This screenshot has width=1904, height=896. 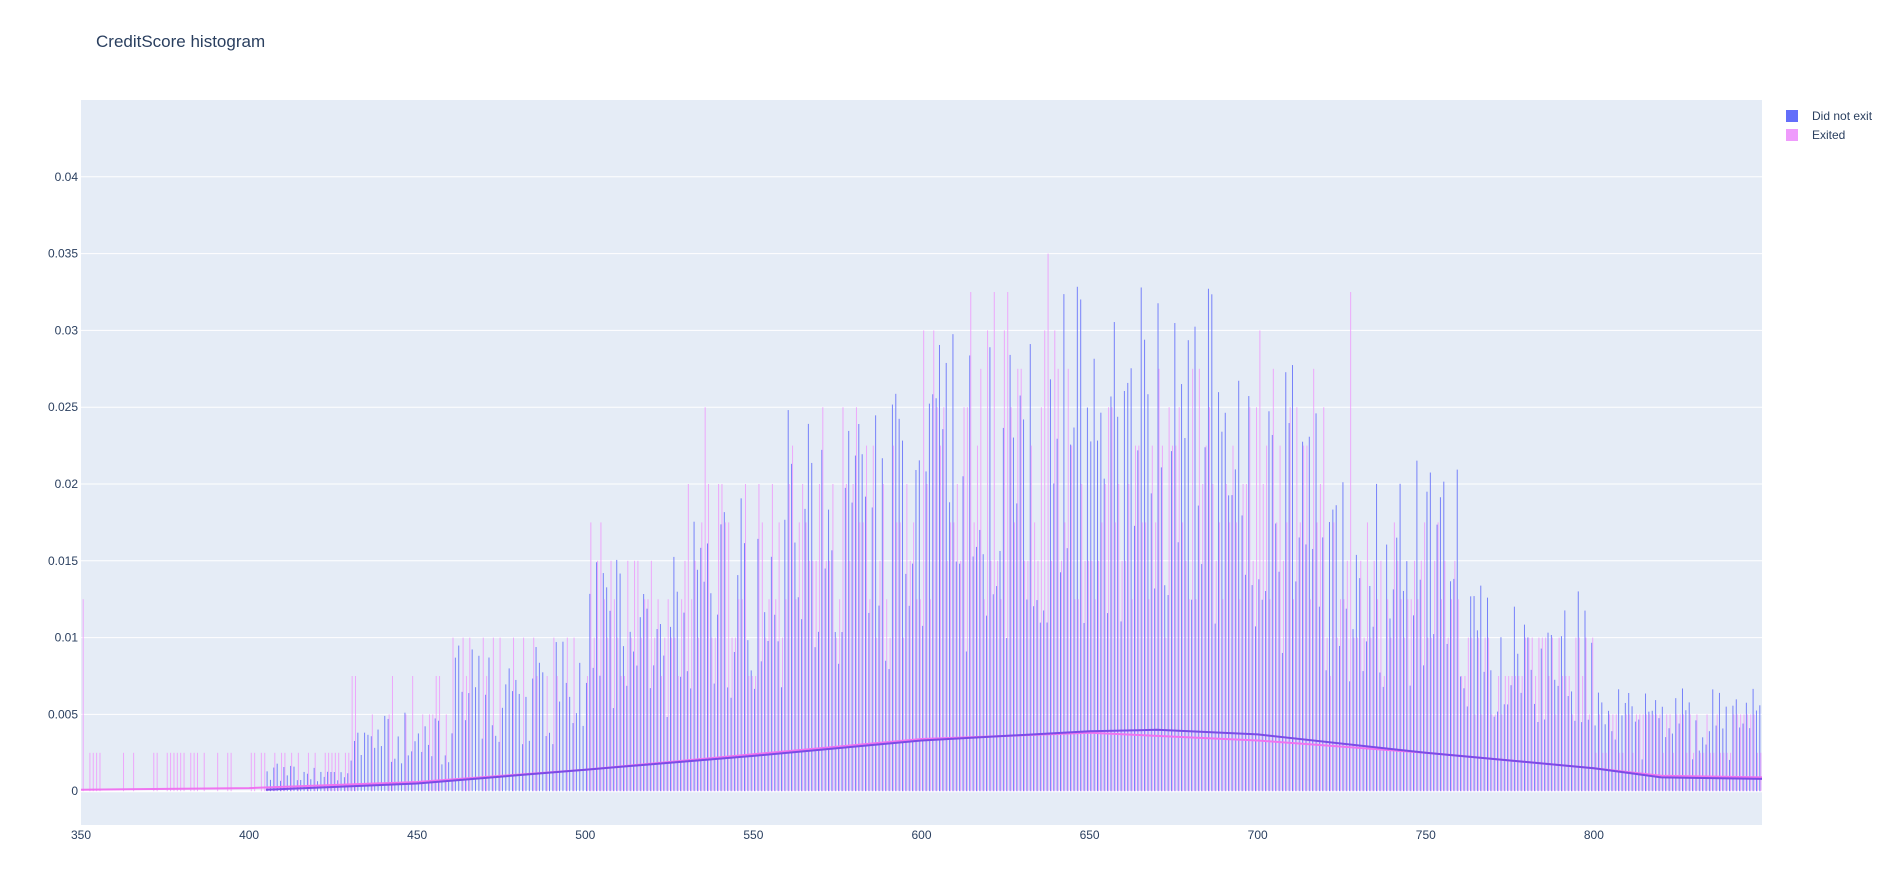 I want to click on legend-item-exited: Exited, so click(x=1829, y=134).